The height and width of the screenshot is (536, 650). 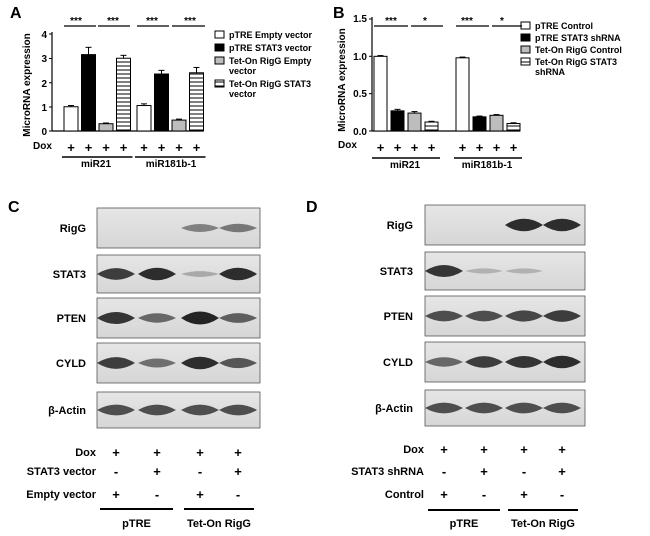 I want to click on panel-letter-a: A, so click(x=16, y=13).